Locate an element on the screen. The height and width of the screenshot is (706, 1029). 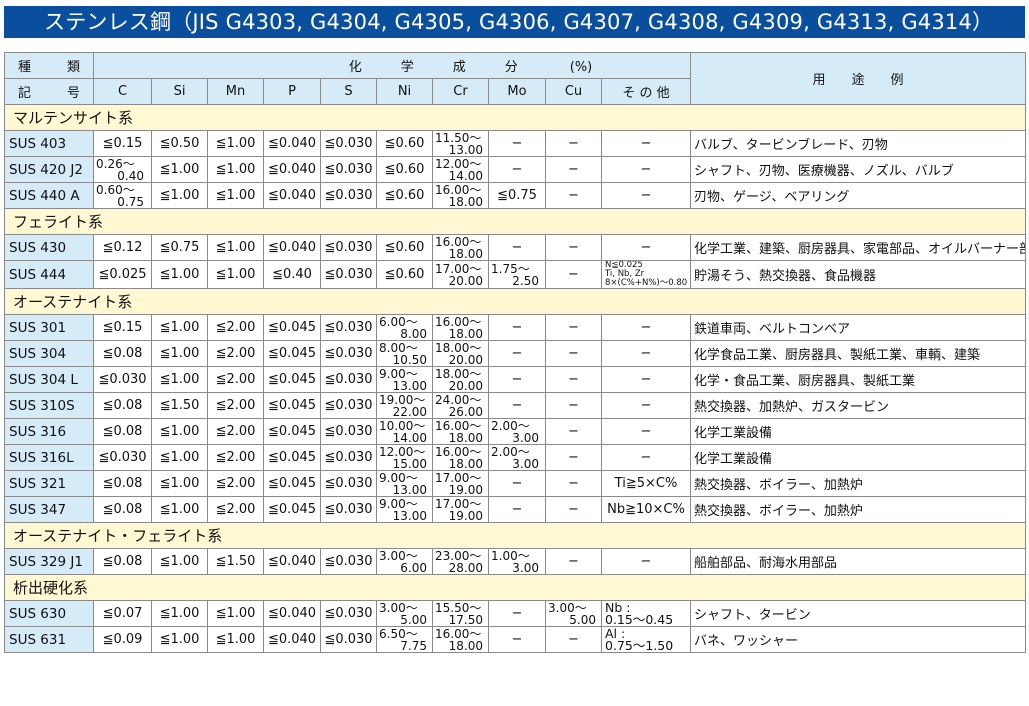
value-cell: 6.50〜7.75 is located at coordinates (404, 639).